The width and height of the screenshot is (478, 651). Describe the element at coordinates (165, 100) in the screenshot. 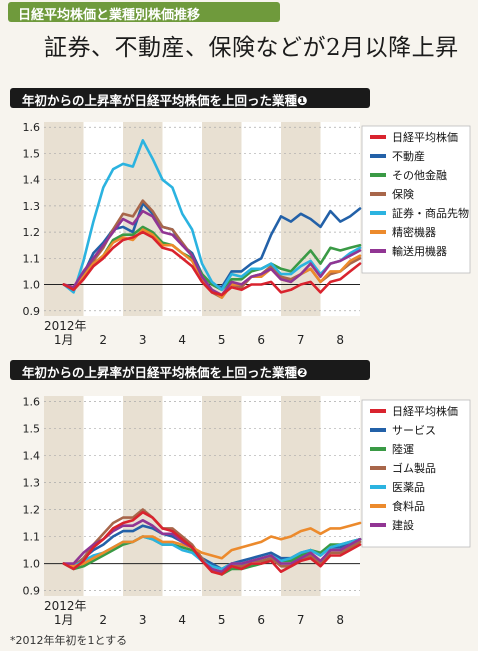

I see `chart-1-title: 年初からの上昇率が日経平均株価を上回った業種❶` at that location.